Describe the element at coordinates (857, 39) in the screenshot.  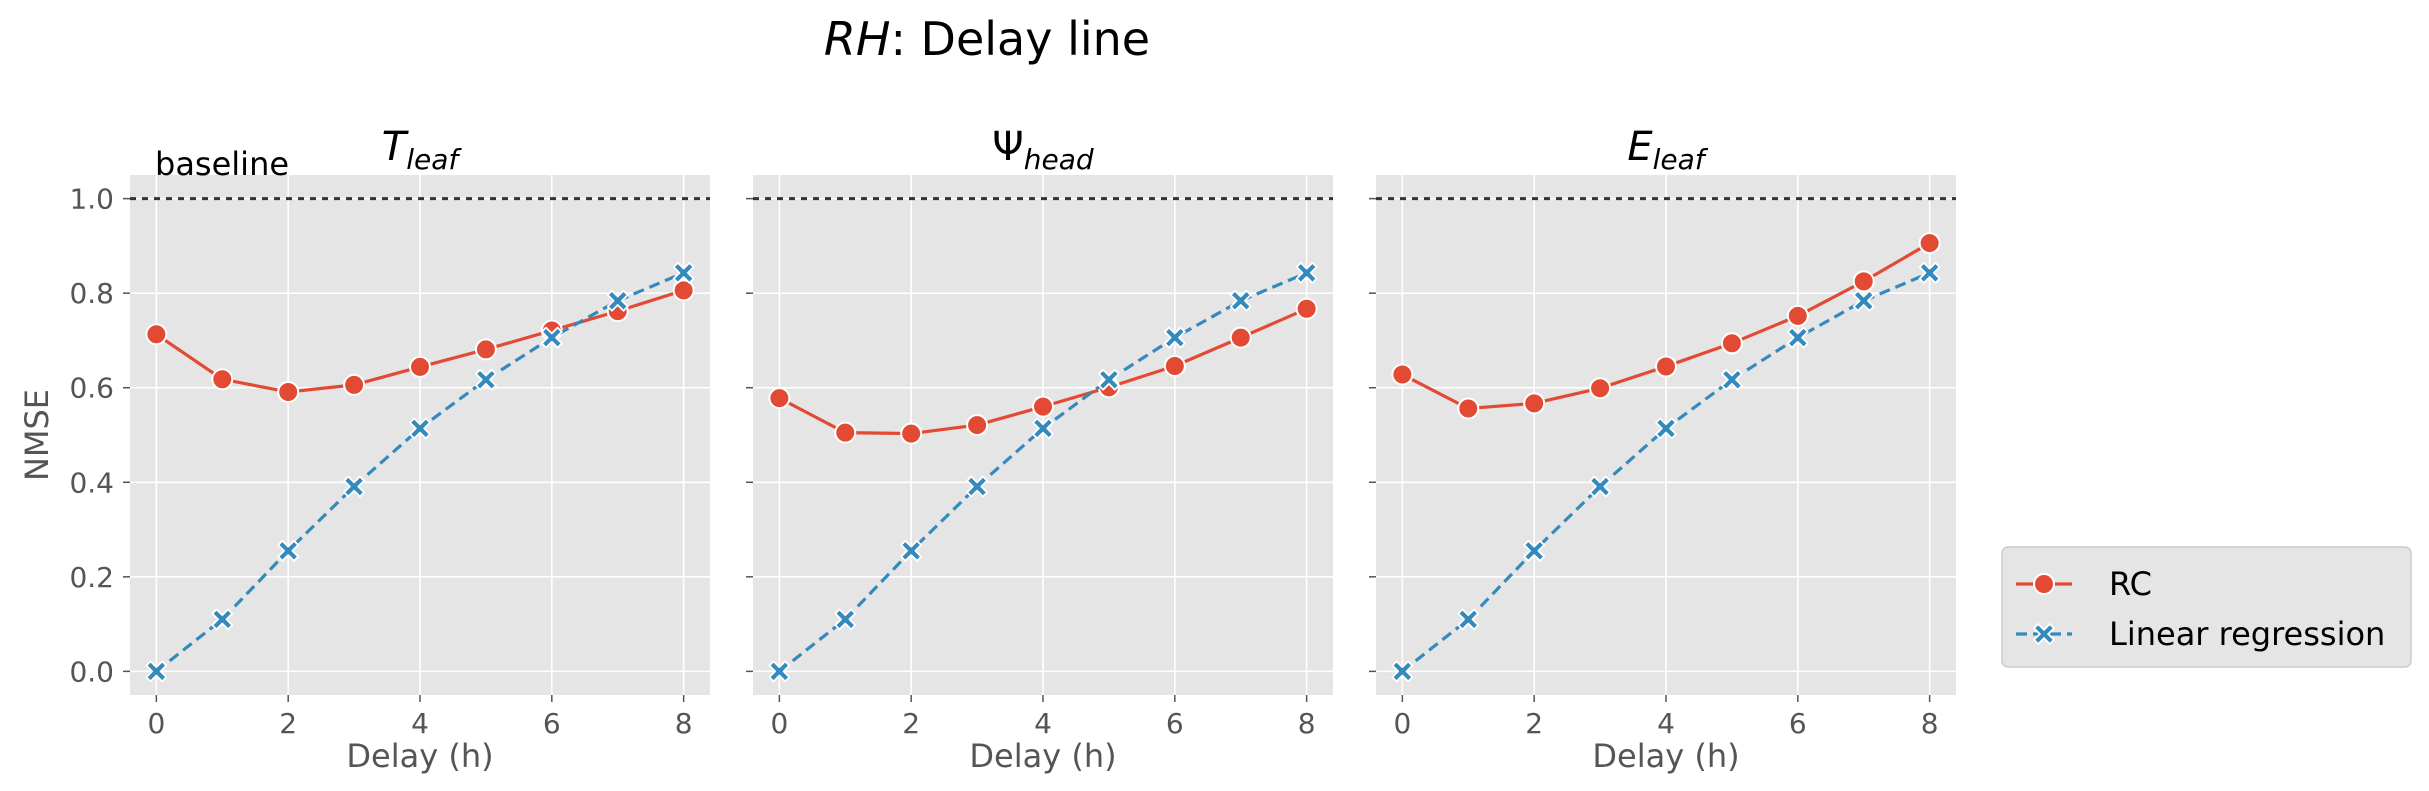
I see `figure-title-italic: RH` at that location.